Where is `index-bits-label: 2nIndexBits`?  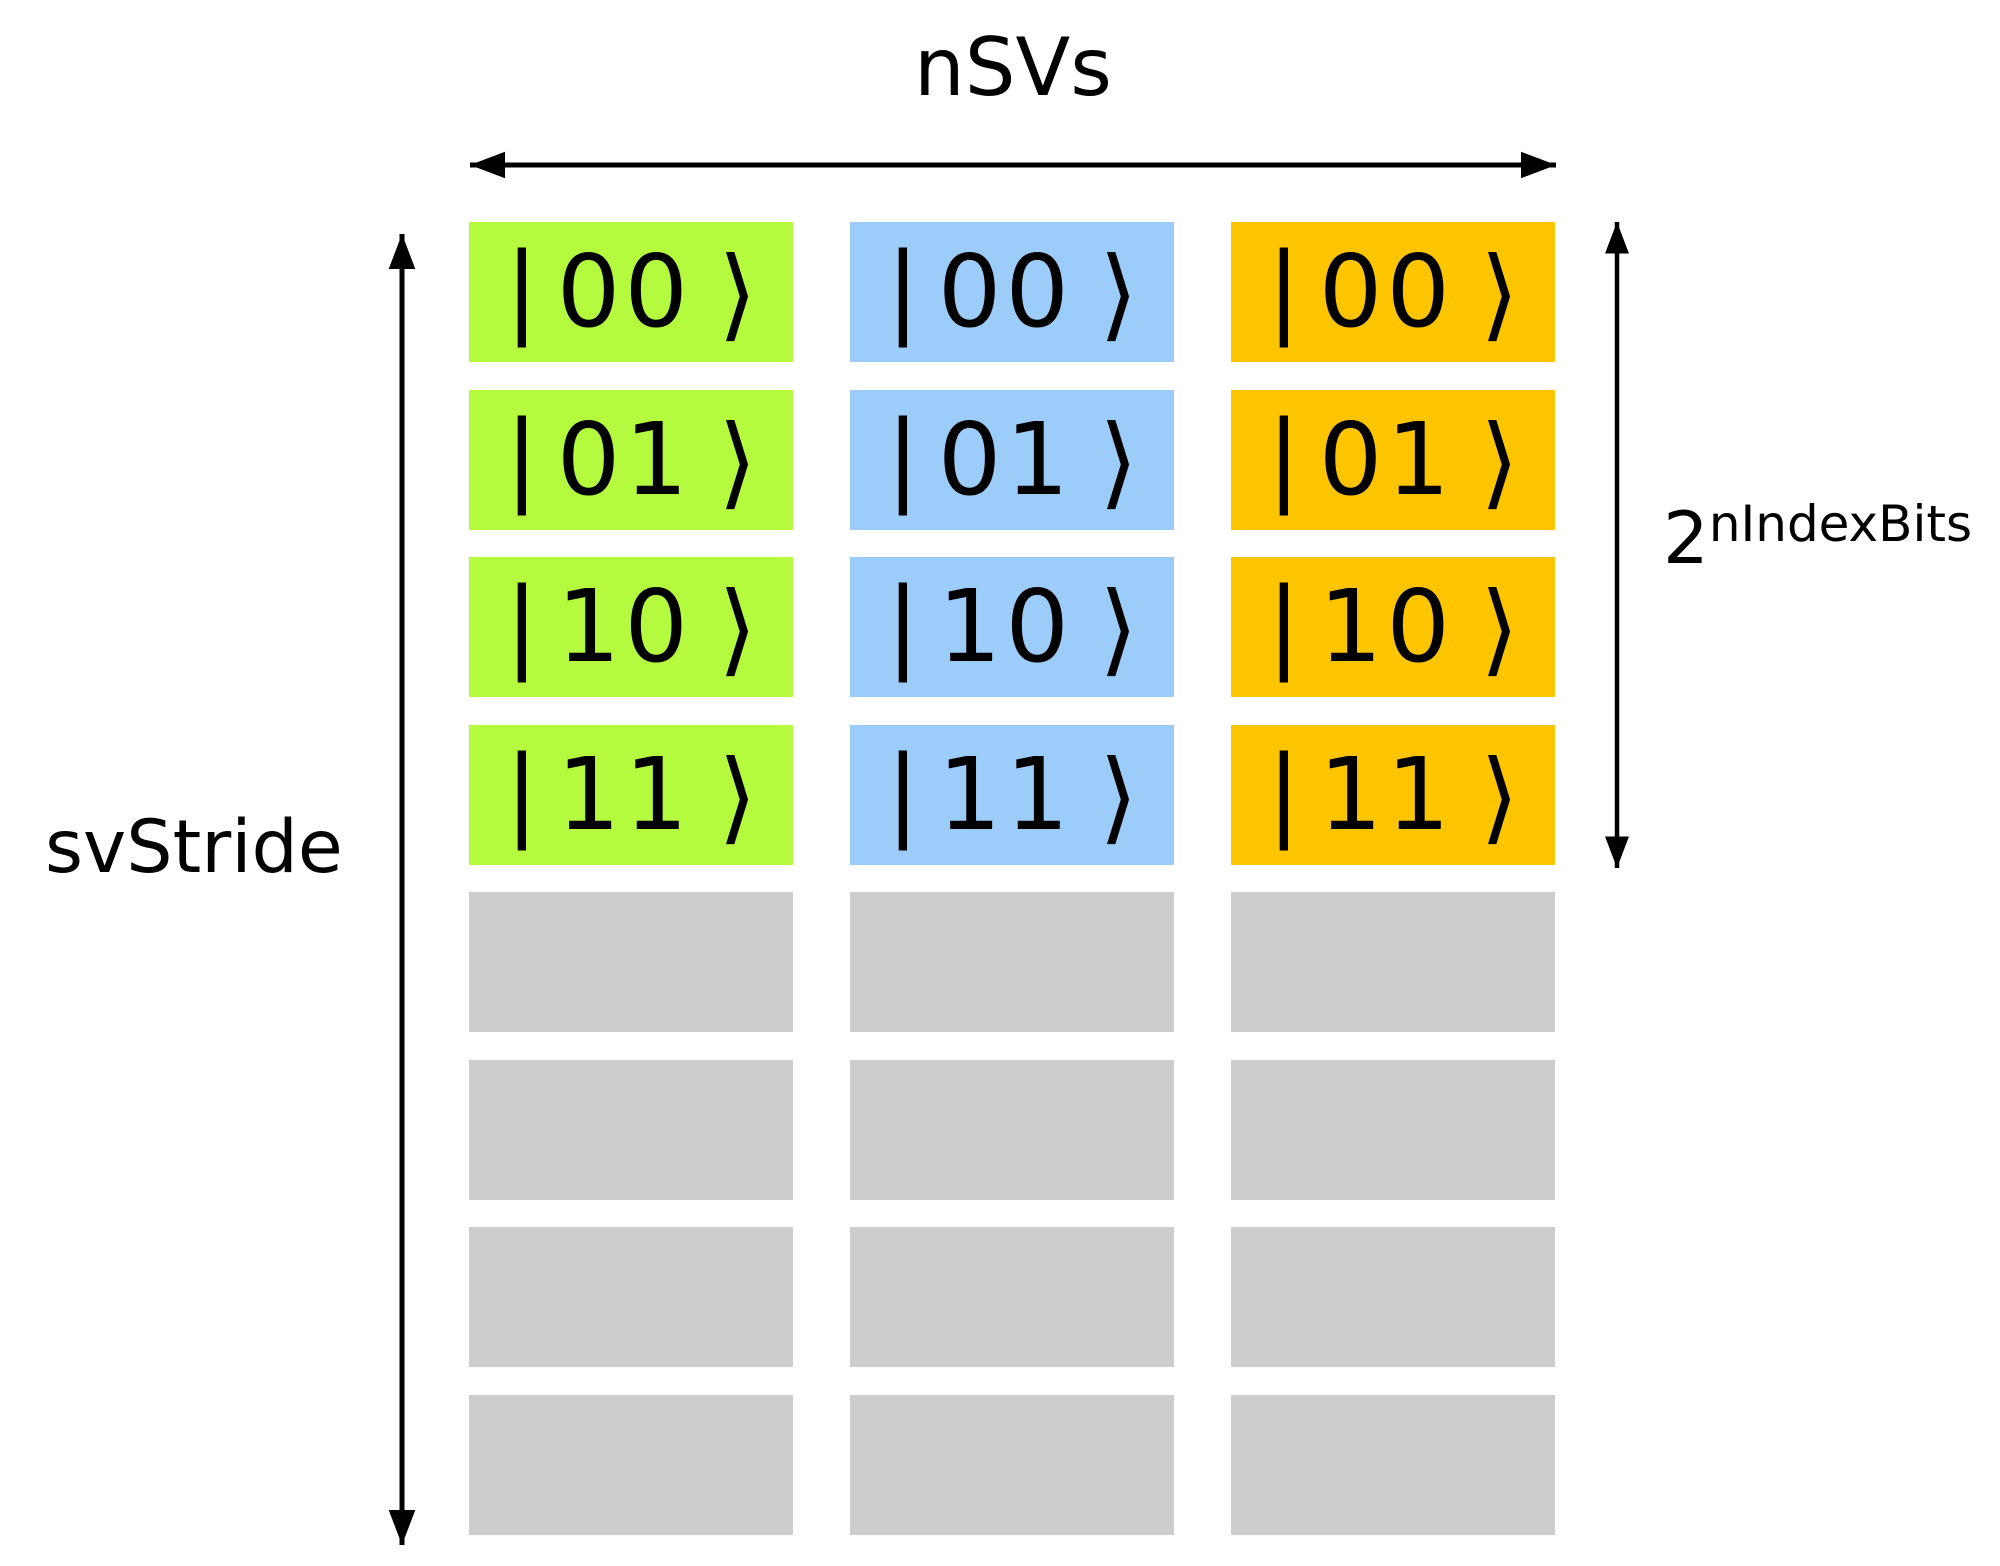 index-bits-label: 2nIndexBits is located at coordinates (1817, 536).